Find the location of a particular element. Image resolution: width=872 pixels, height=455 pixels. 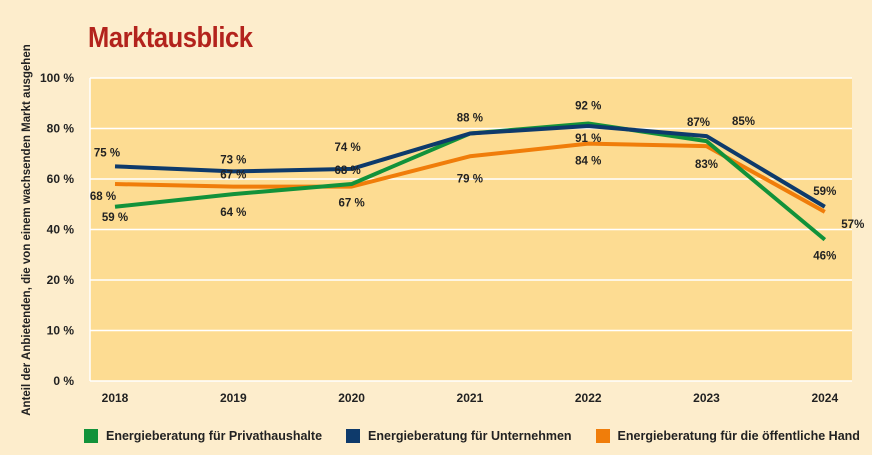

x-tick-label: 2024 is located at coordinates (824, 398).